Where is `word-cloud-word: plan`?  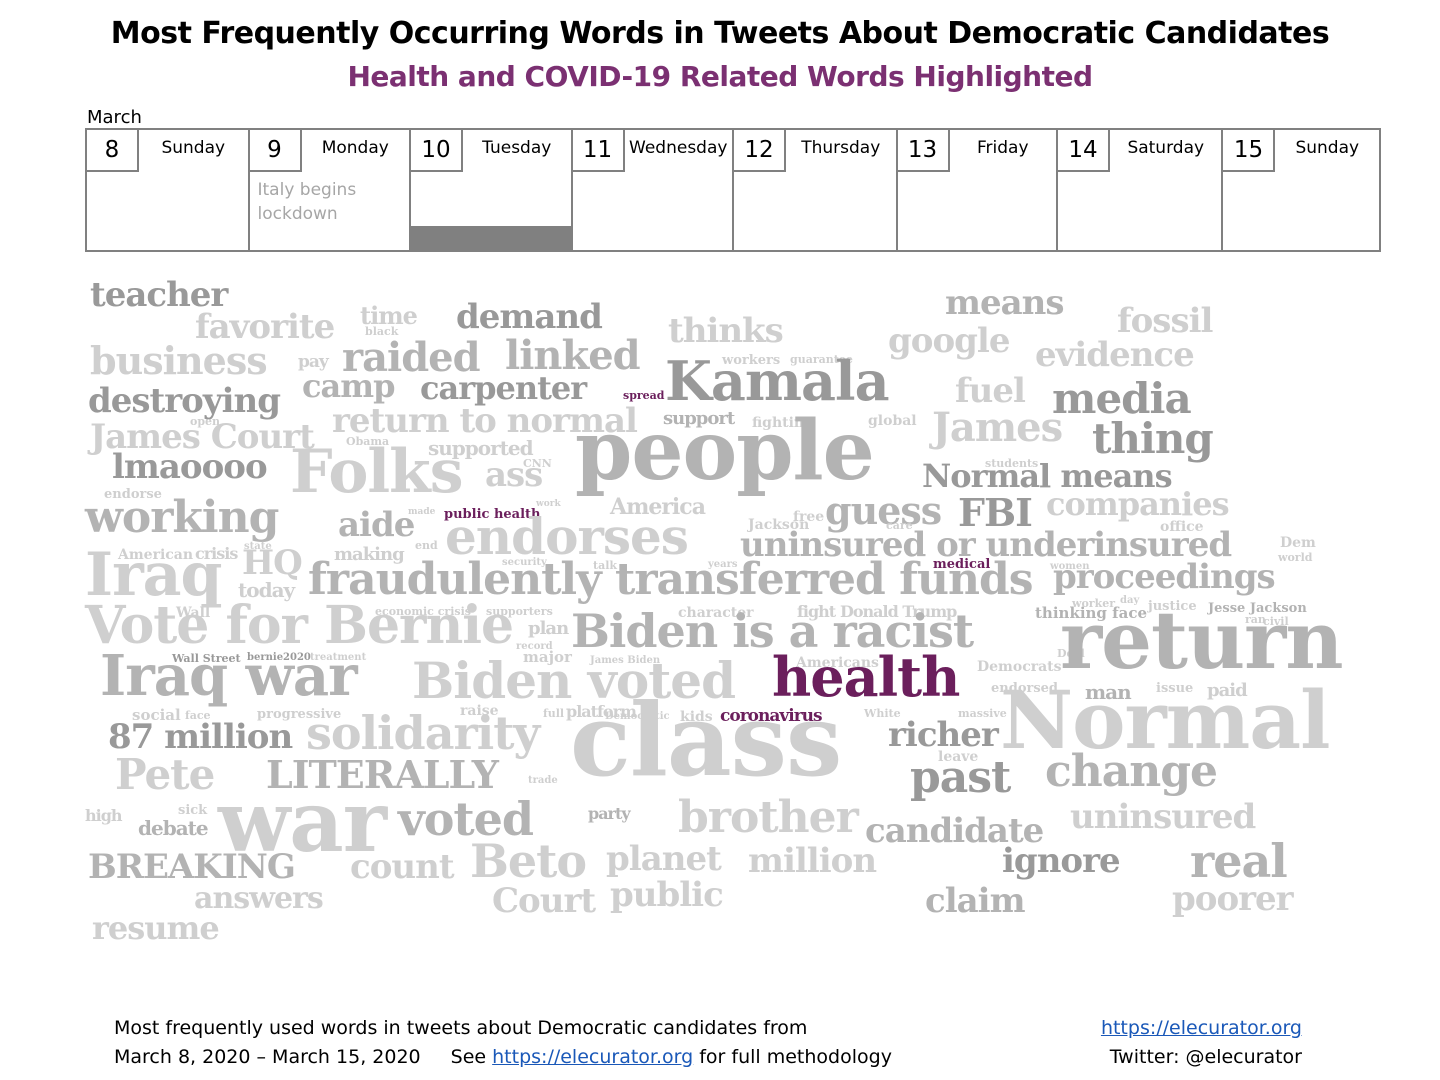
word-cloud-word: plan is located at coordinates (548, 628).